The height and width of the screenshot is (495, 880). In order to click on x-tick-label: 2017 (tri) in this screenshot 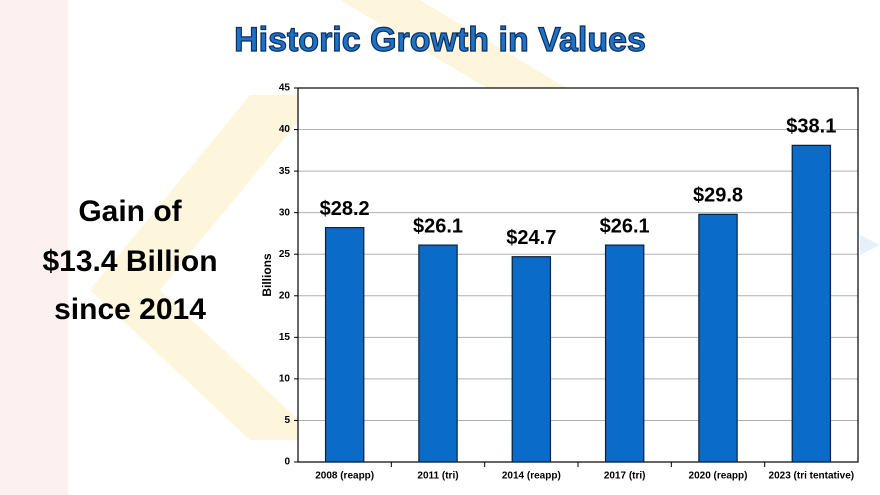, I will do `click(625, 476)`.